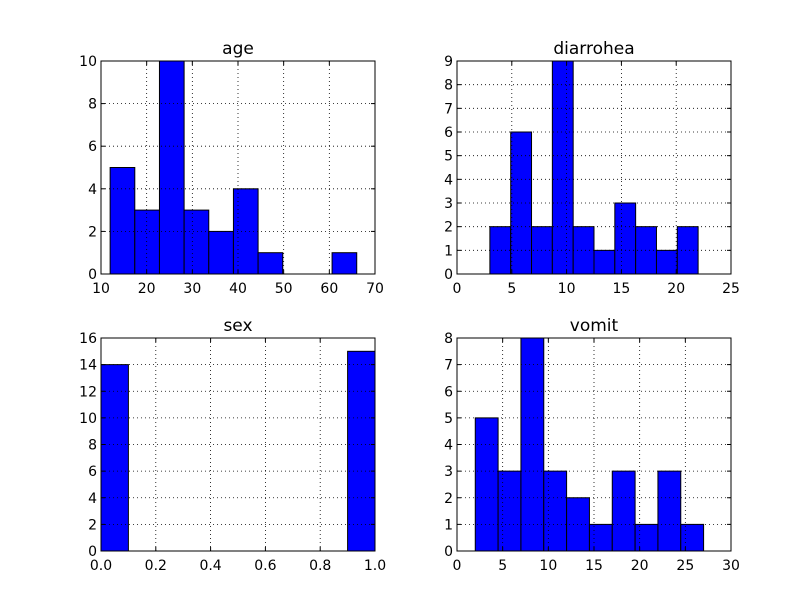 This screenshot has width=812, height=612. What do you see at coordinates (92, 499) in the screenshot?
I see `y-tick-label-sex-2: 4` at bounding box center [92, 499].